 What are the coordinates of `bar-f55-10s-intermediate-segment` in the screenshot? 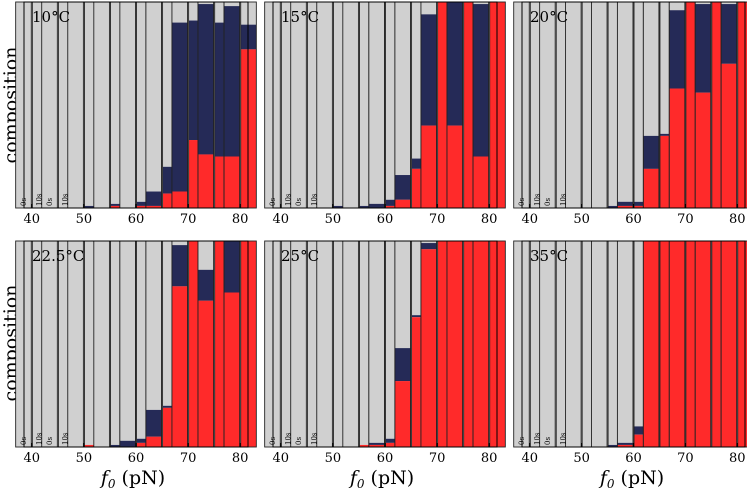 It's located at (118, 204).